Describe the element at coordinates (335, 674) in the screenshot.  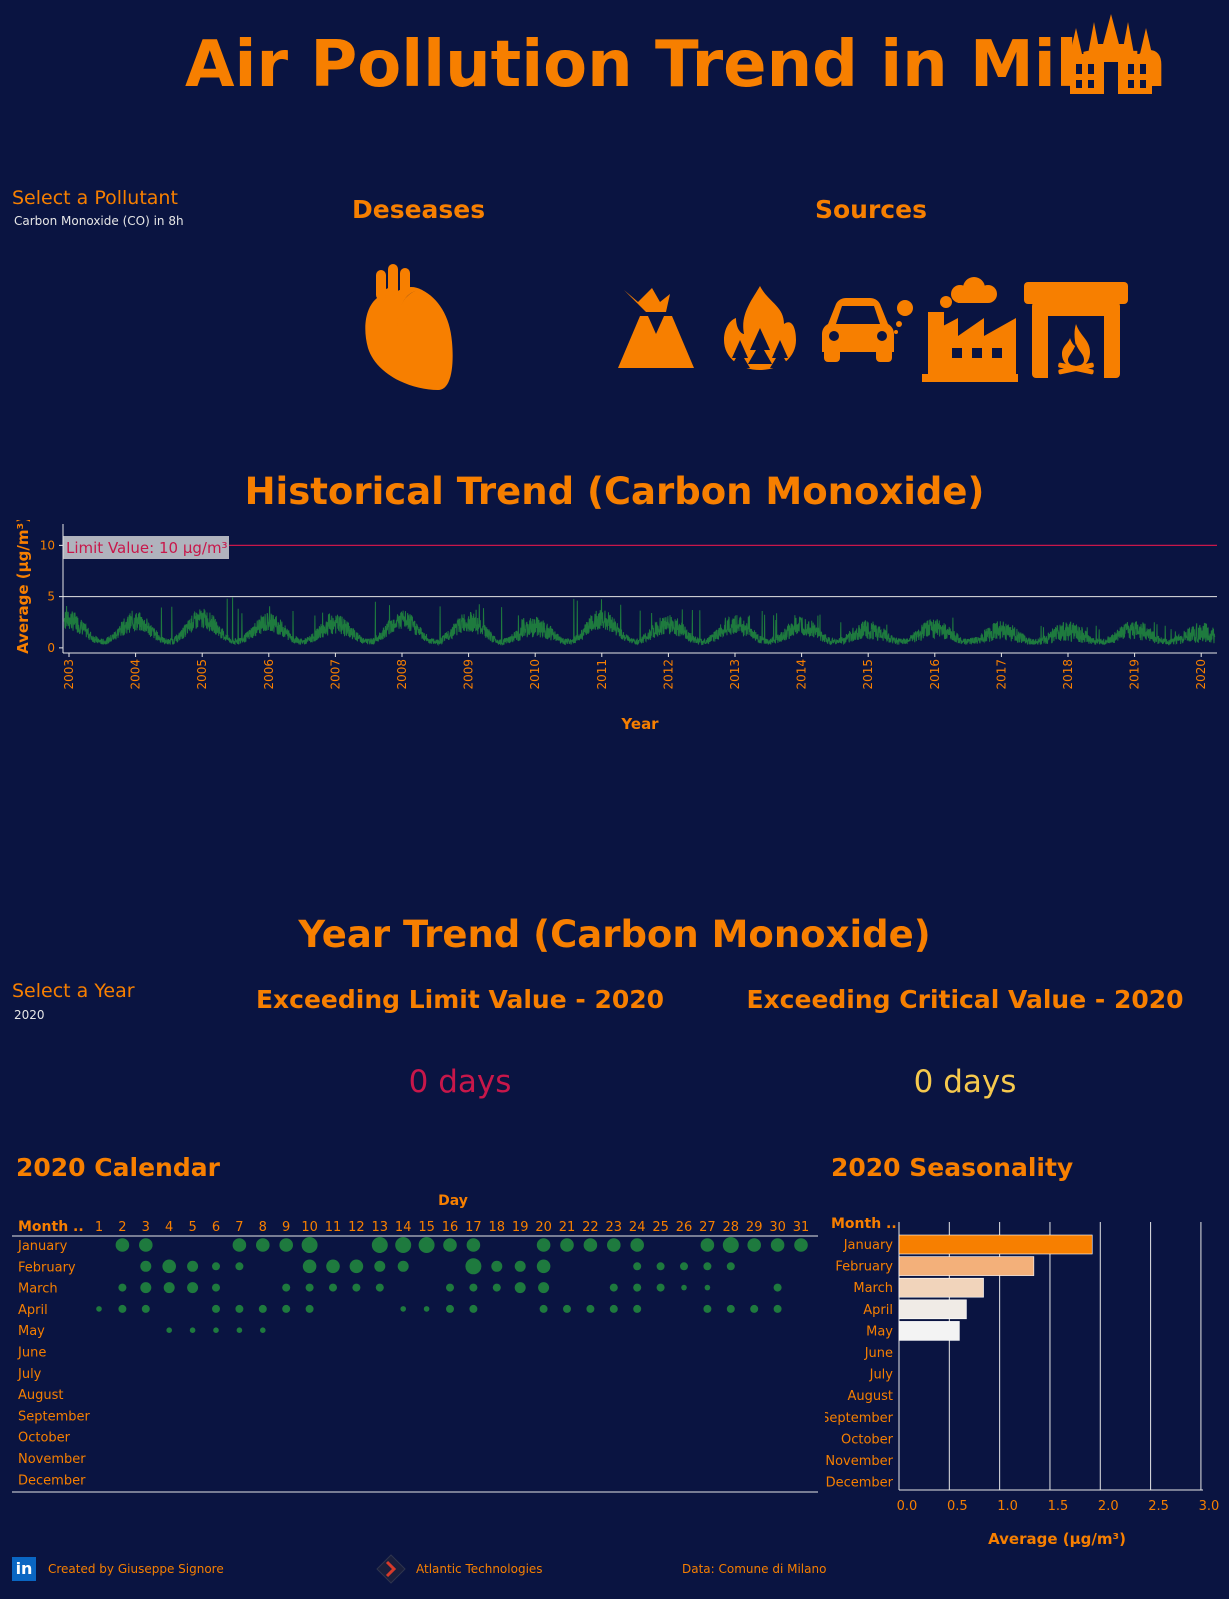
I see `x-tick-label-2007: 2007` at that location.